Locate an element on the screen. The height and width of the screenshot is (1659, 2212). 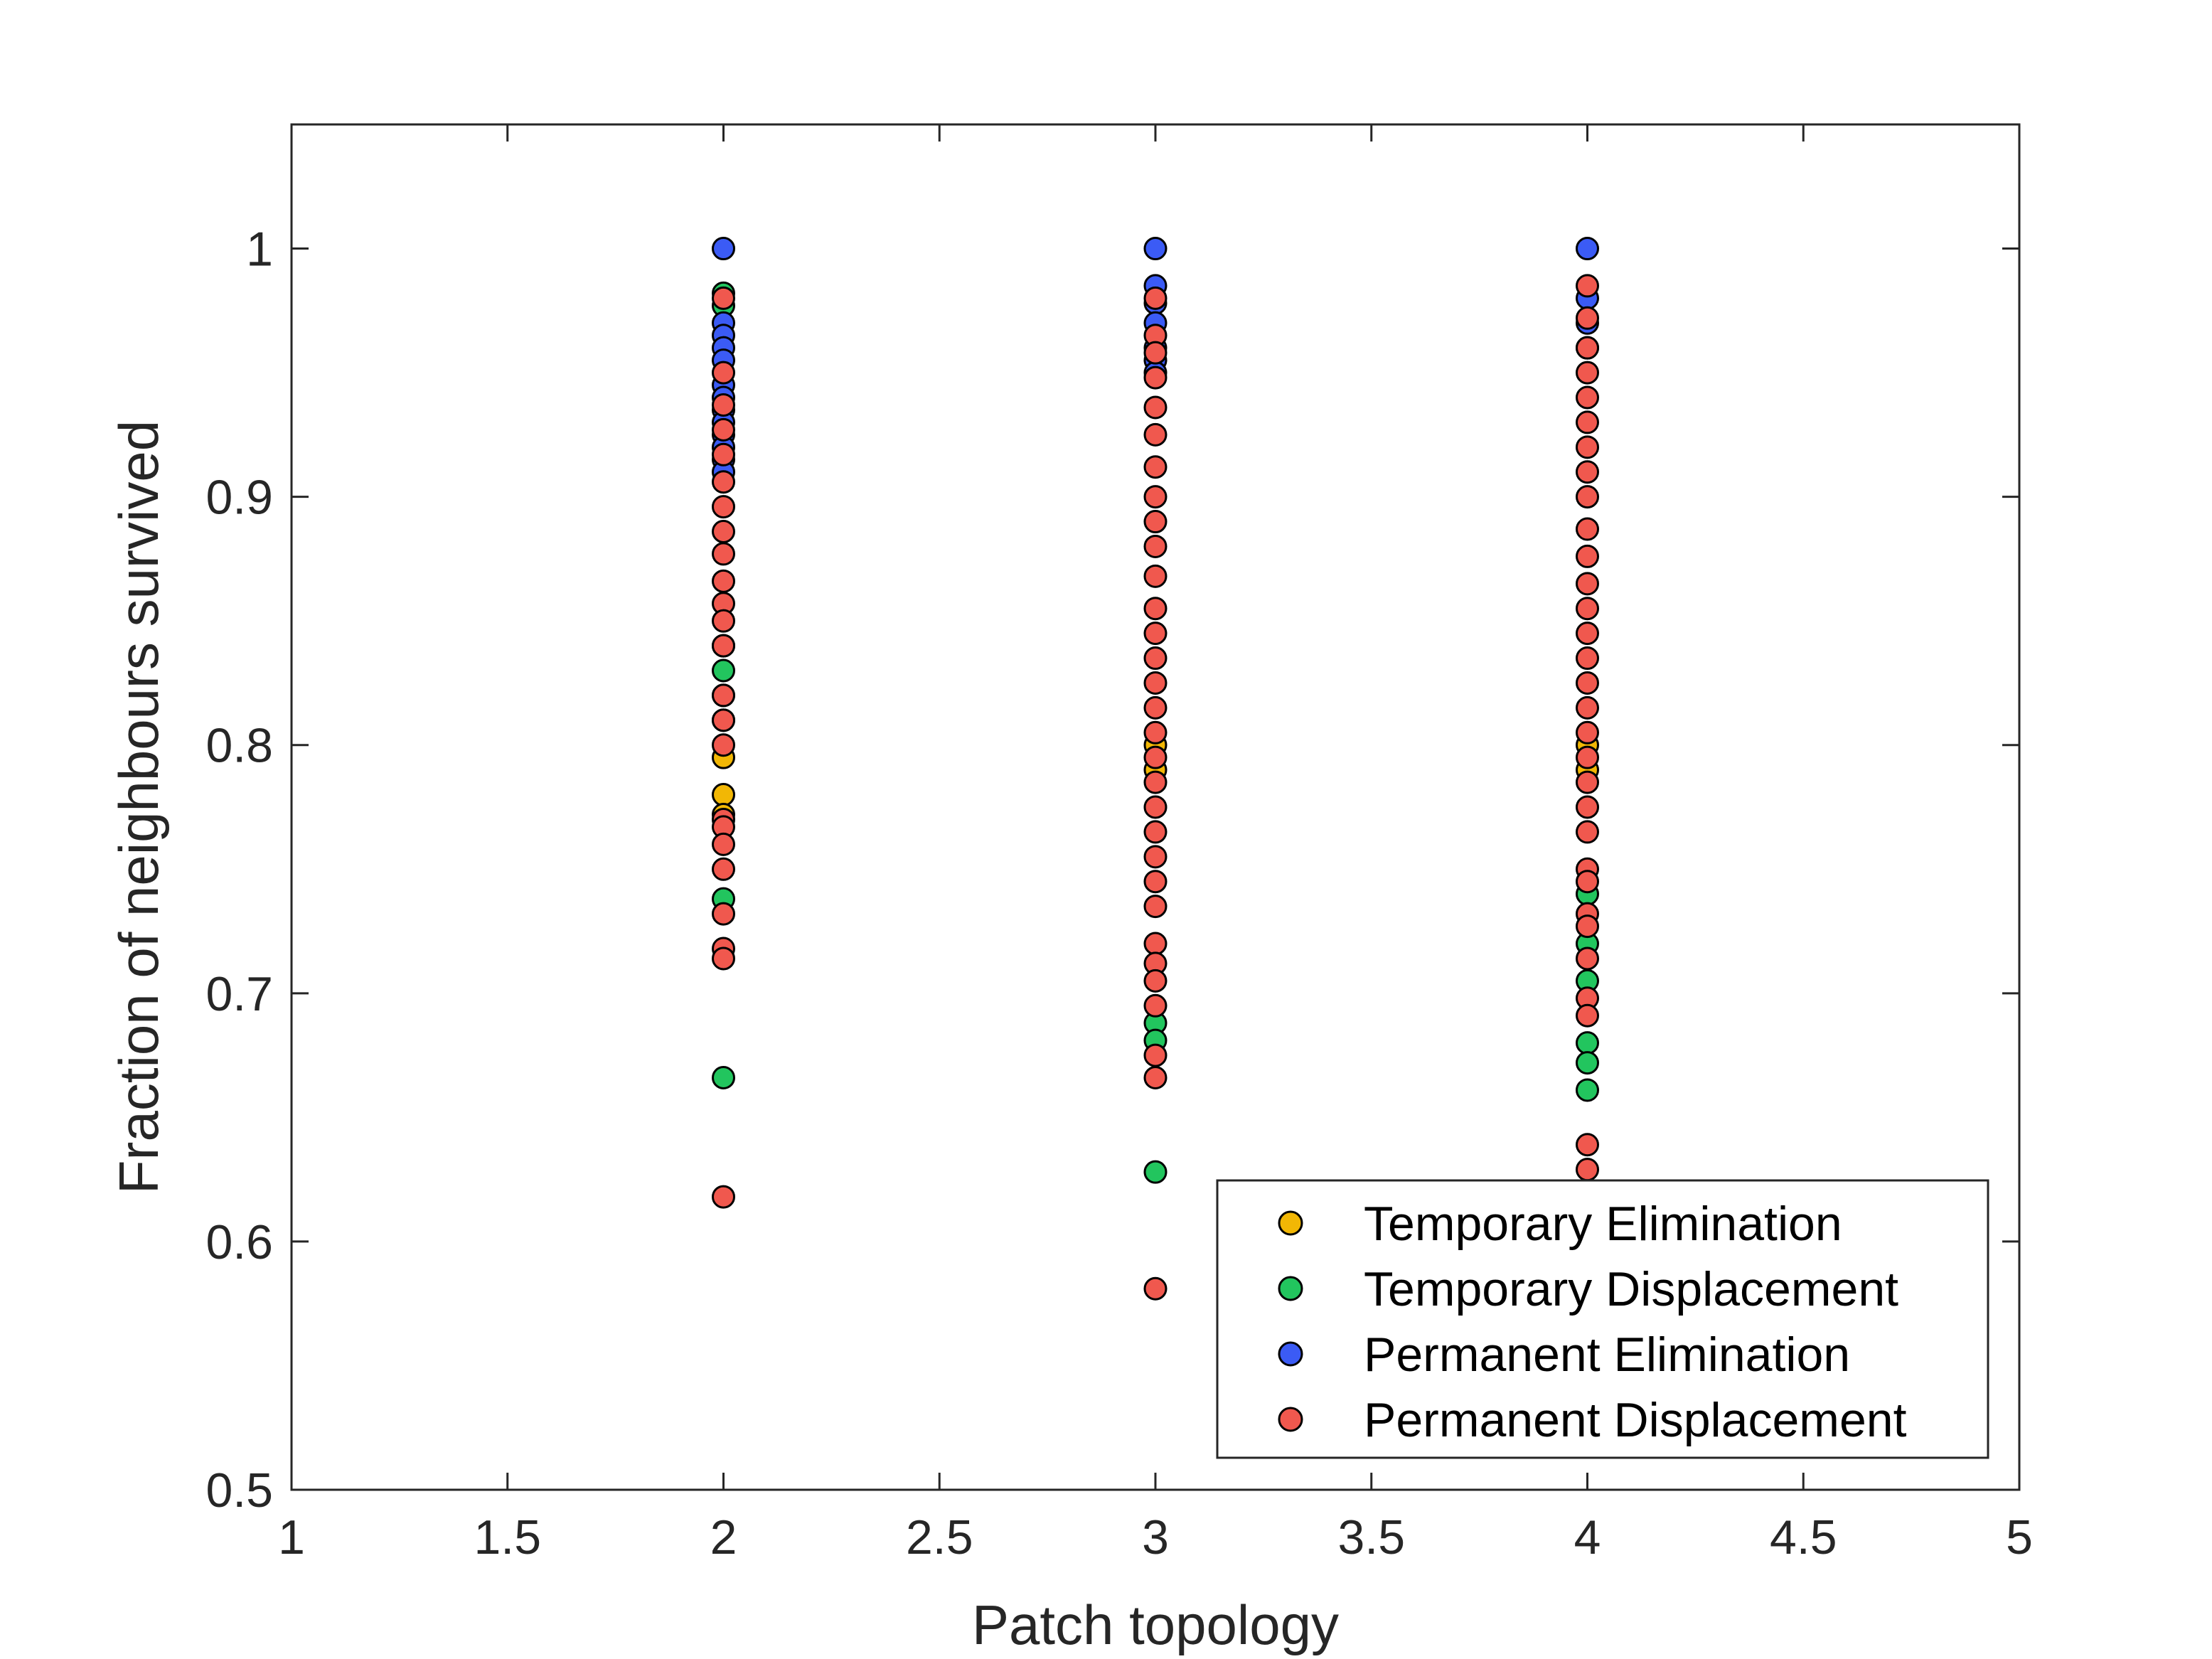
x-tick-label: 2.5 is located at coordinates (939, 1537).